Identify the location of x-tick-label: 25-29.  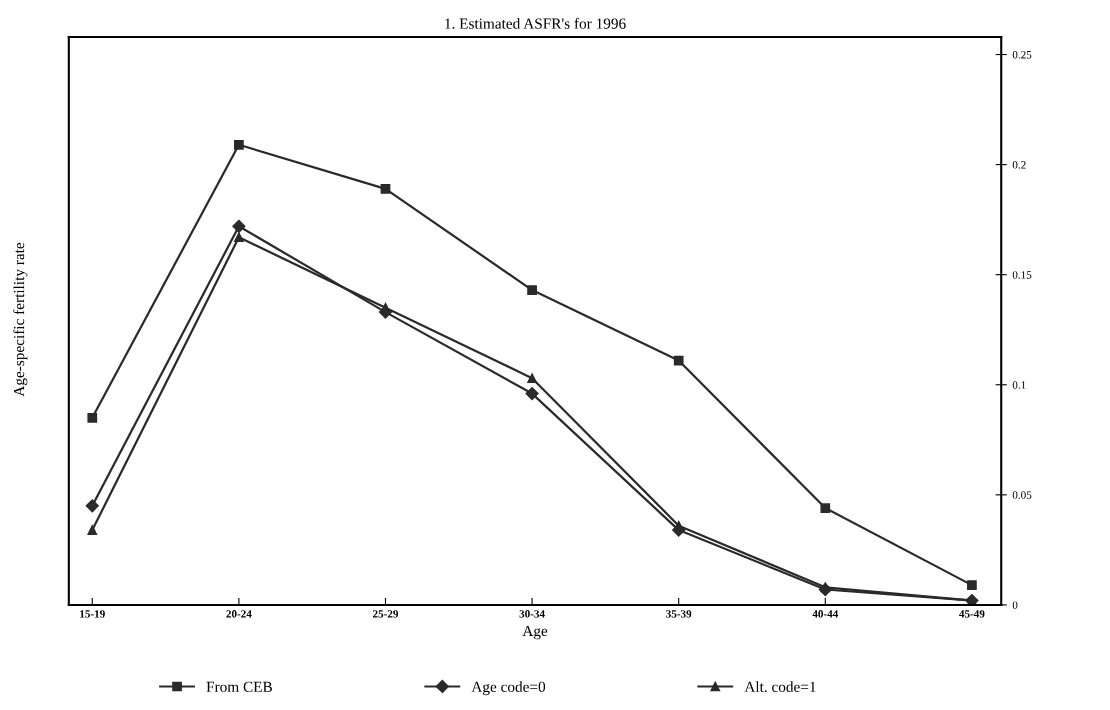
(385, 614).